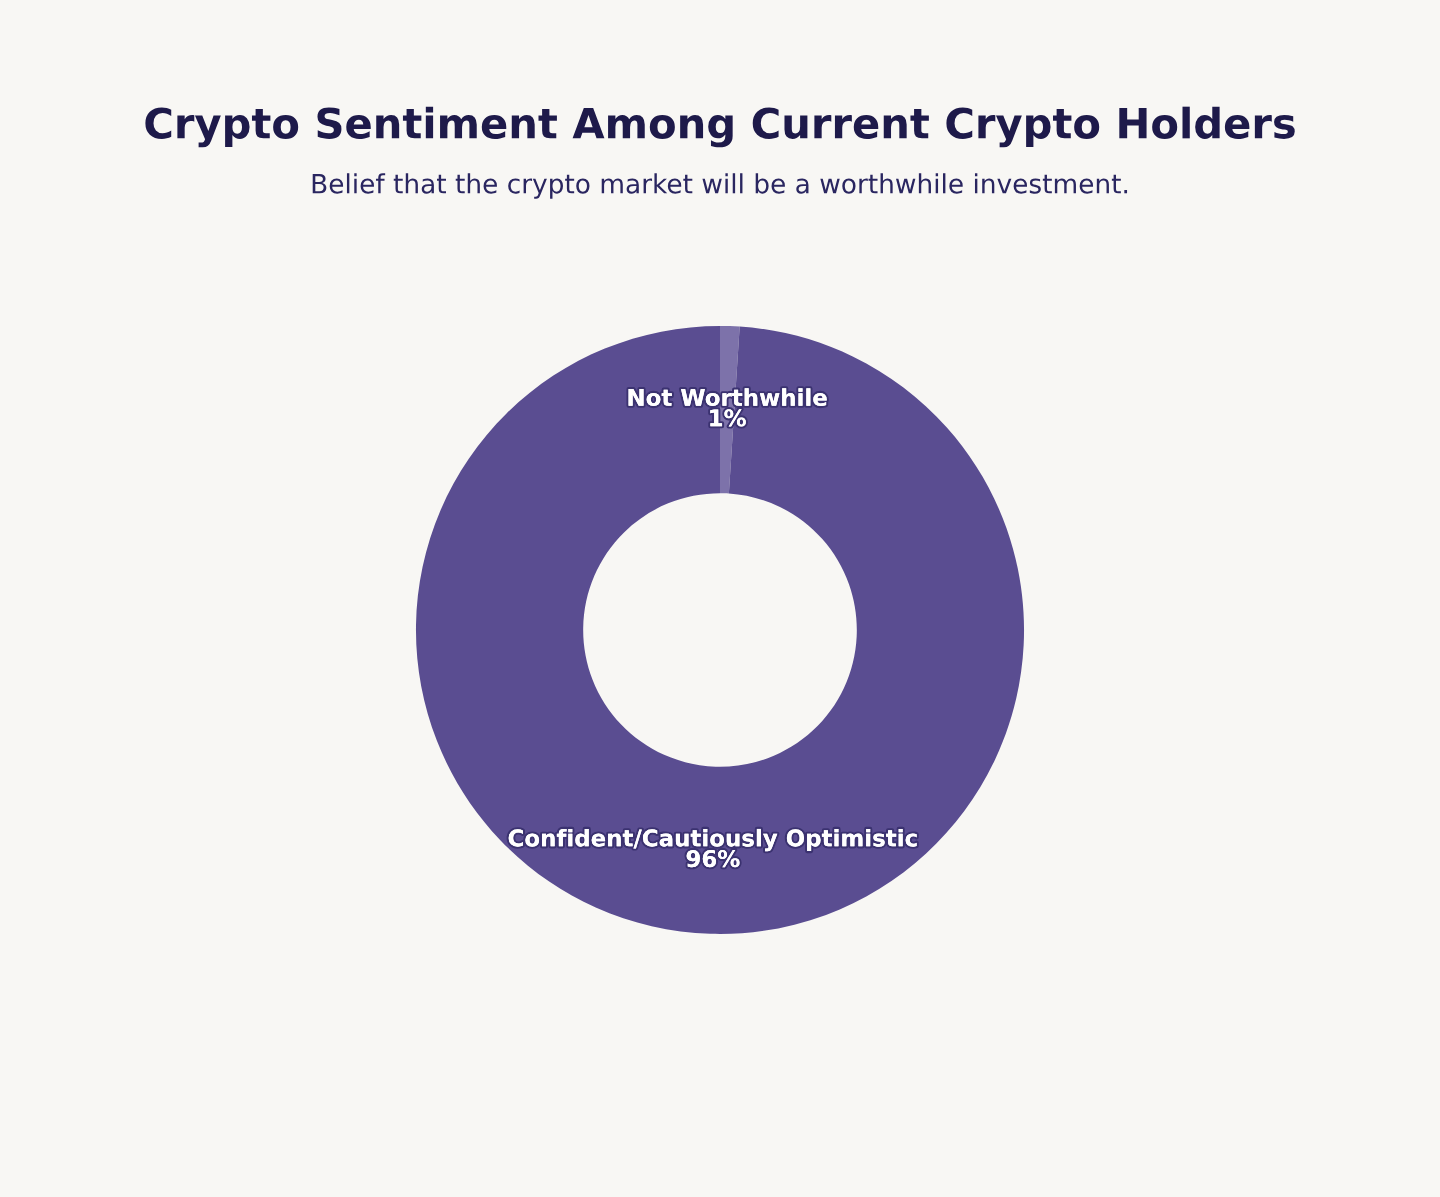  Describe the element at coordinates (720, 127) in the screenshot. I see `chart-title: Crypto Sentiment Among Current Crypto Holders` at that location.